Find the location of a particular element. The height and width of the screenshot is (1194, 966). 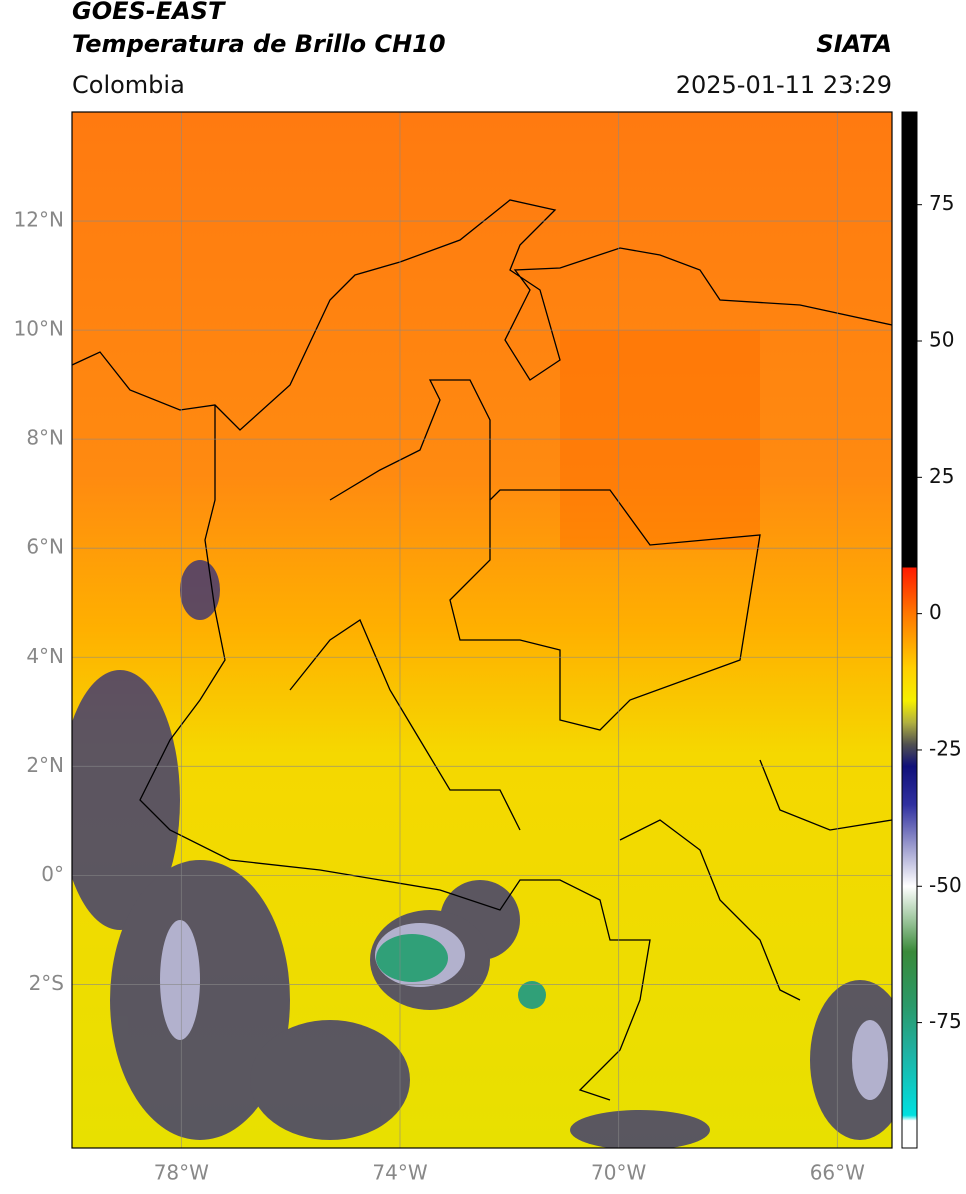

x-tick-label: 66°W is located at coordinates (837, 1173).